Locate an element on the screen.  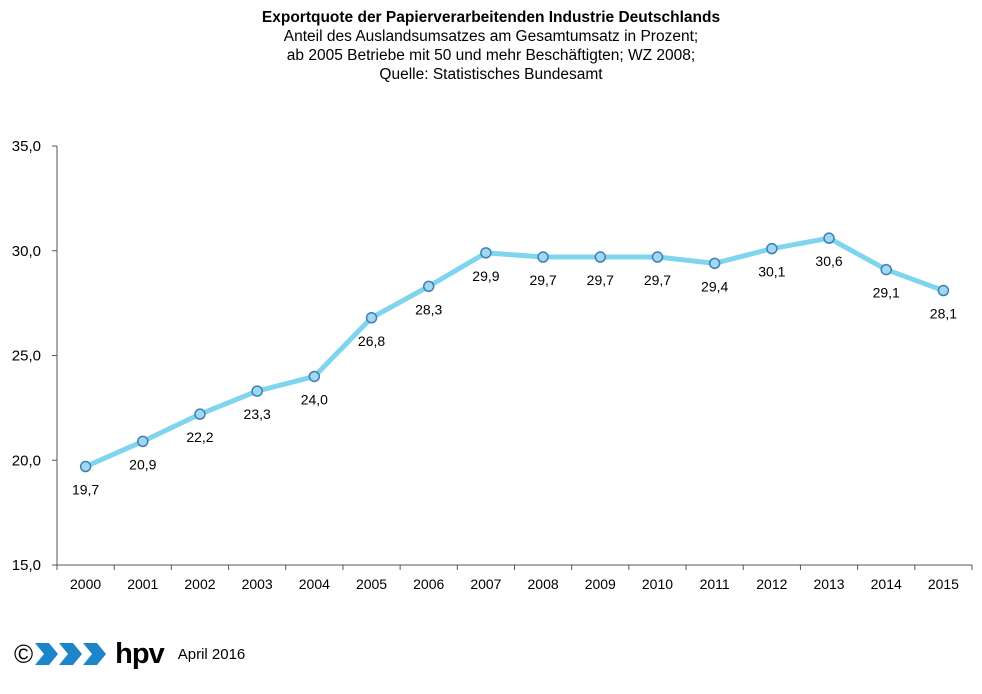
brand-logo-text: hpv is located at coordinates (140, 654).